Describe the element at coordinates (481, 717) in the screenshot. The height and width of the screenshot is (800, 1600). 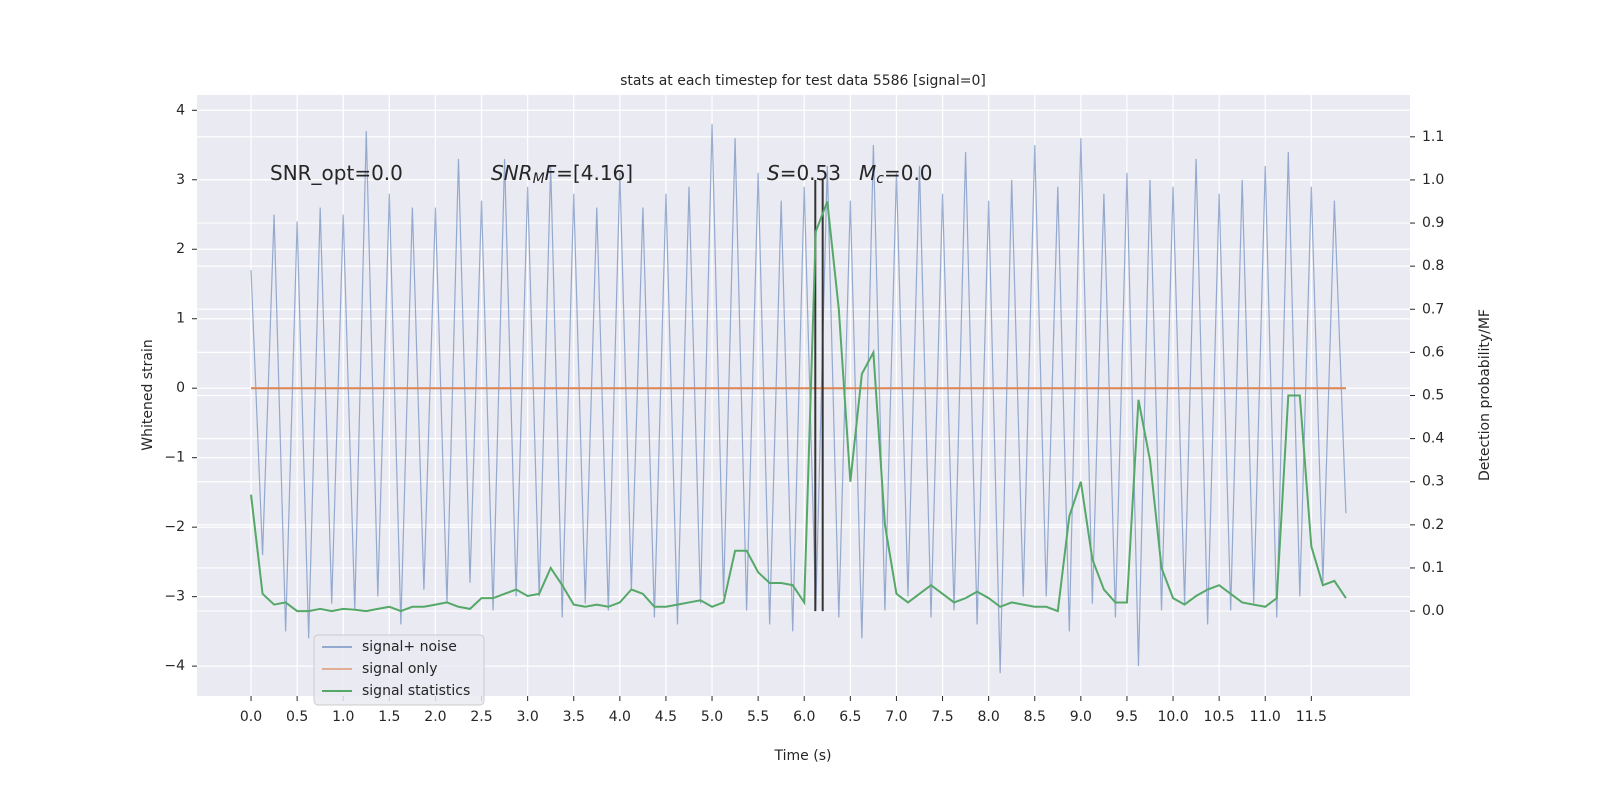
I see `x-tick-label: 2.5` at that location.